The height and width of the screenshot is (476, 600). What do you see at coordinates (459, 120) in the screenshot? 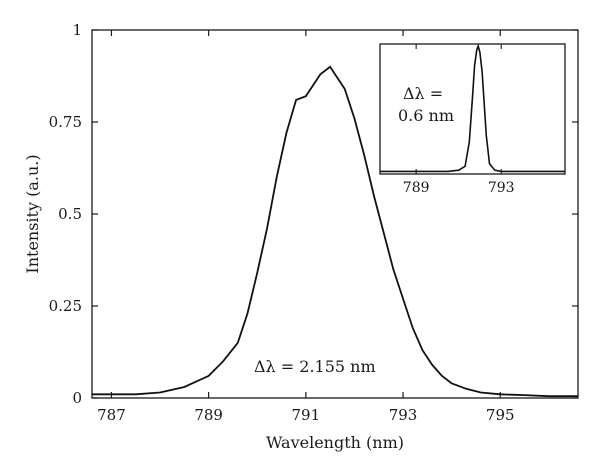
I see `inset-axis-ticks: 789 793` at bounding box center [459, 120].